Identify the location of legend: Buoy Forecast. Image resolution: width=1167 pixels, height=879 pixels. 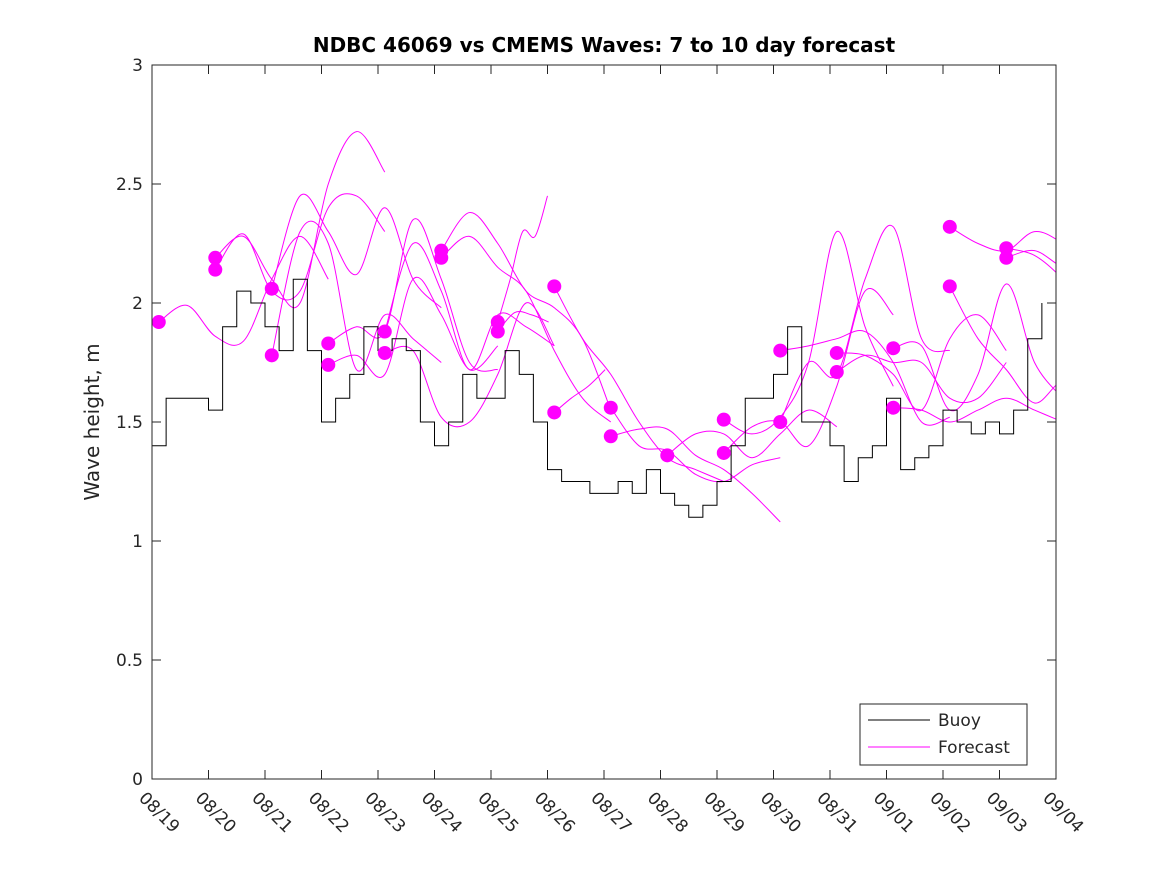
(943, 734).